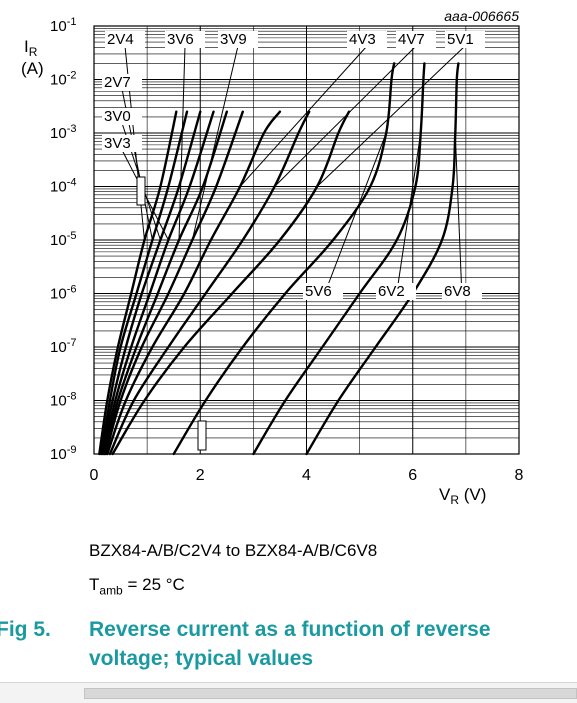  I want to click on series-label-3v3: 3V3, so click(117, 143).